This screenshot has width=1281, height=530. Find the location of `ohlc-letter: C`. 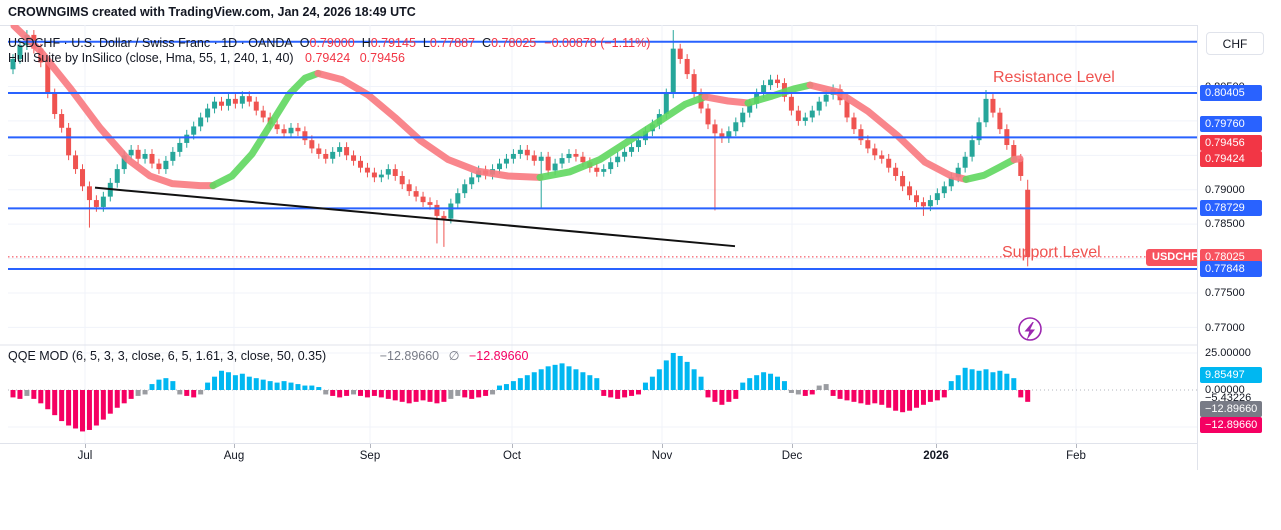

ohlc-letter: C is located at coordinates (487, 43).